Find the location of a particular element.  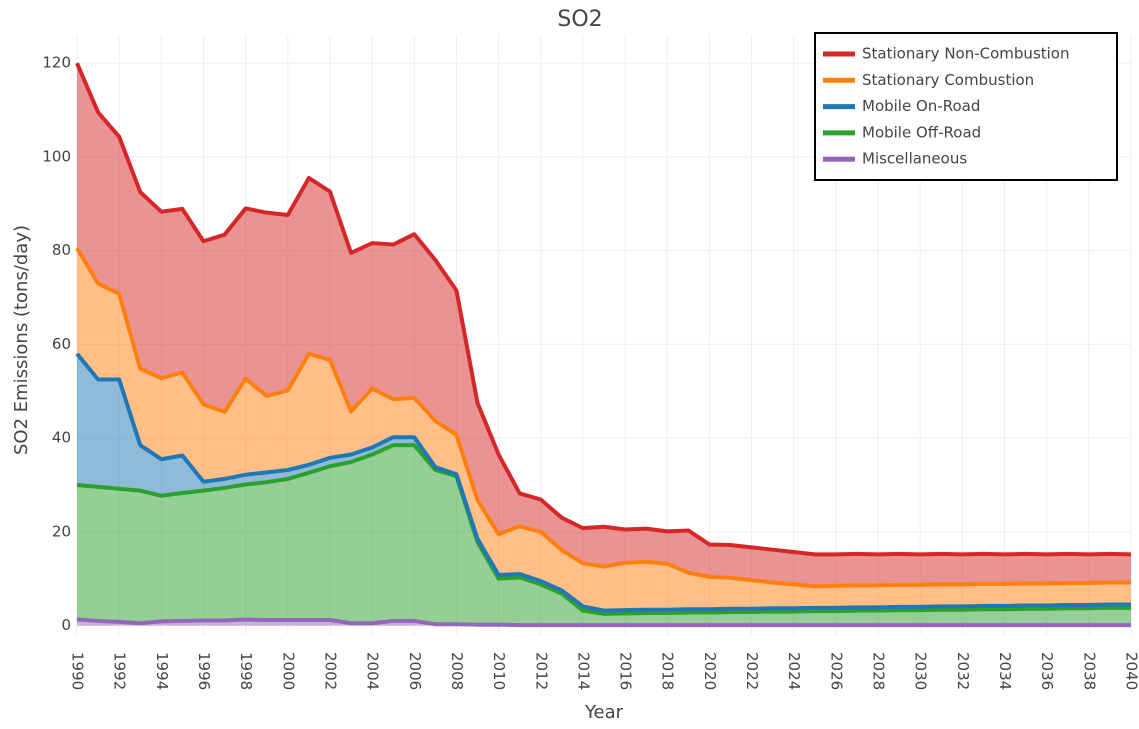

legend-label: Mobile Off-Road is located at coordinates (921, 132).